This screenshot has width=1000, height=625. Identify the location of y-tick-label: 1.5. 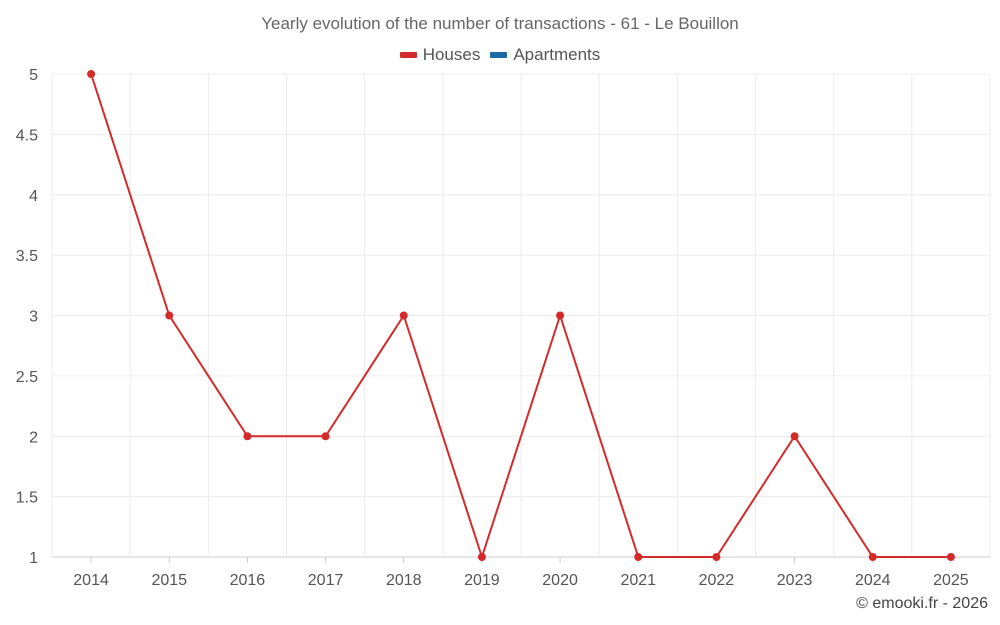
(27, 498).